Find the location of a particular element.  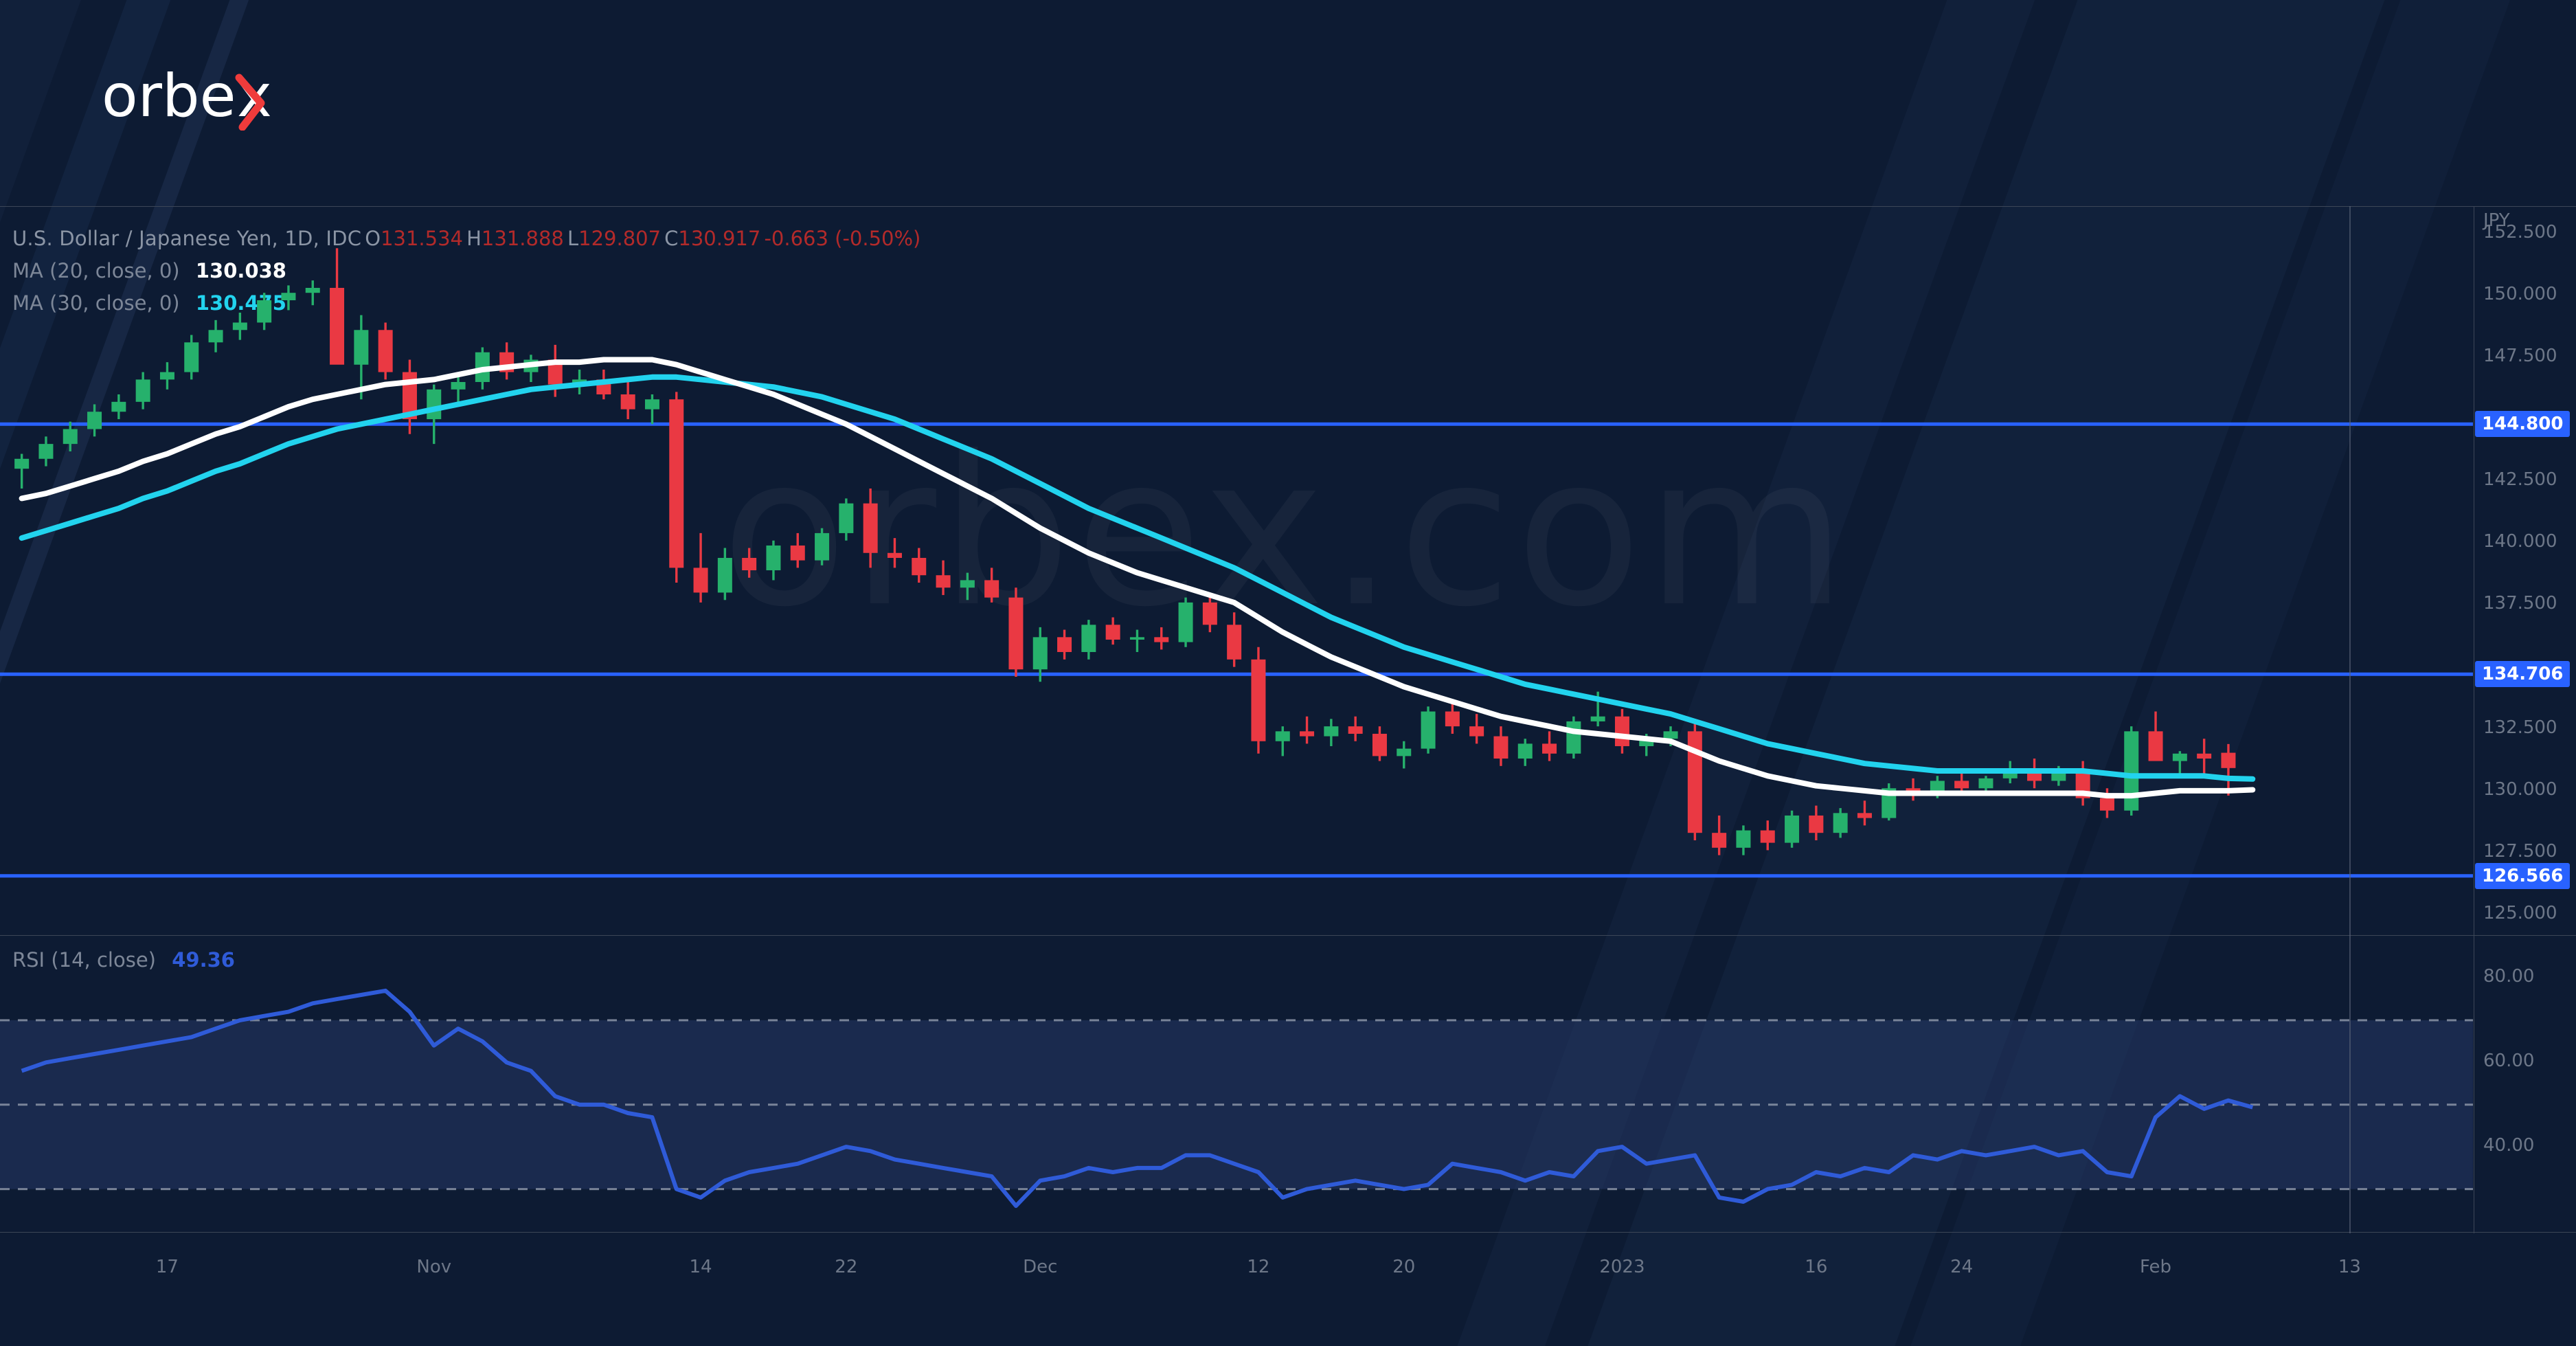

time-tick-label: Feb is located at coordinates (2156, 1267).